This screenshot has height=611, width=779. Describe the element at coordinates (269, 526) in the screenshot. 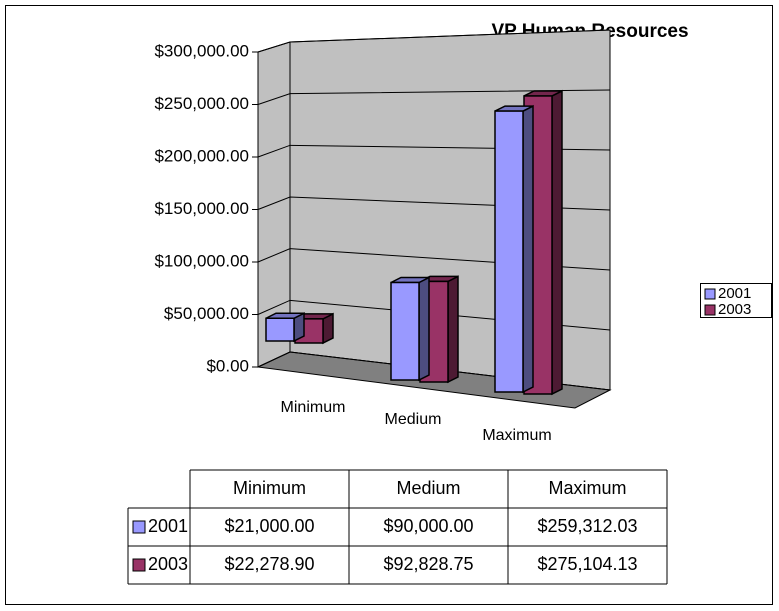

I see `table-cell: $21,000.00` at that location.